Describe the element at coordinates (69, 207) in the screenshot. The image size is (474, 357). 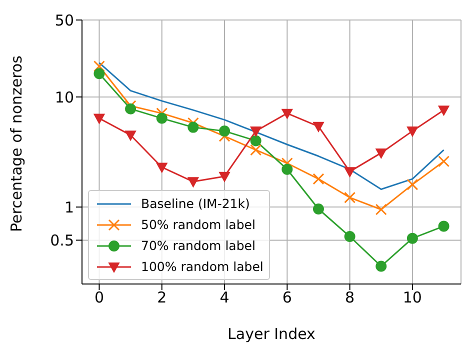
I see `y-tick-label: 1` at that location.